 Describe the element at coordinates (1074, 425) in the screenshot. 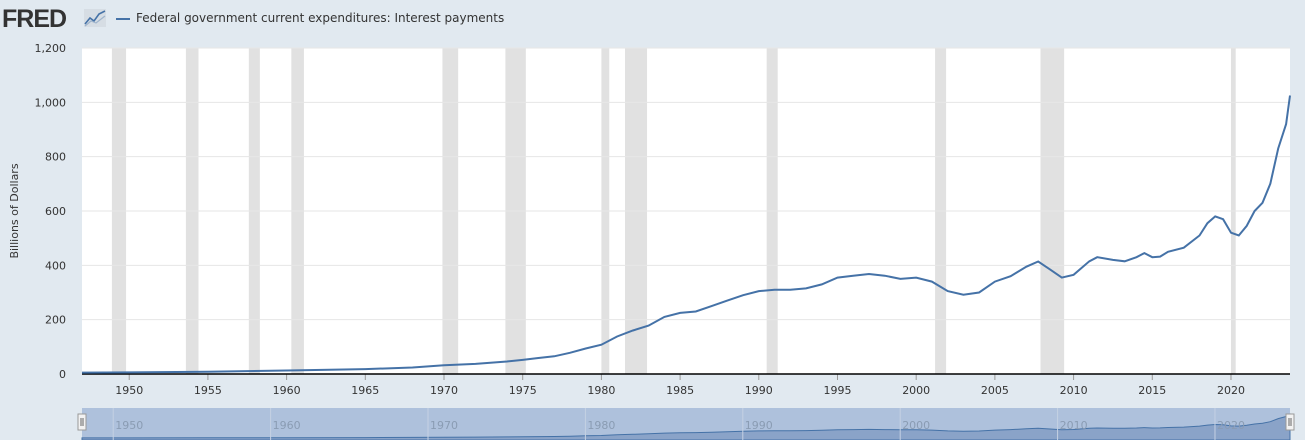

I see `navigator-tick-label: 2010` at that location.